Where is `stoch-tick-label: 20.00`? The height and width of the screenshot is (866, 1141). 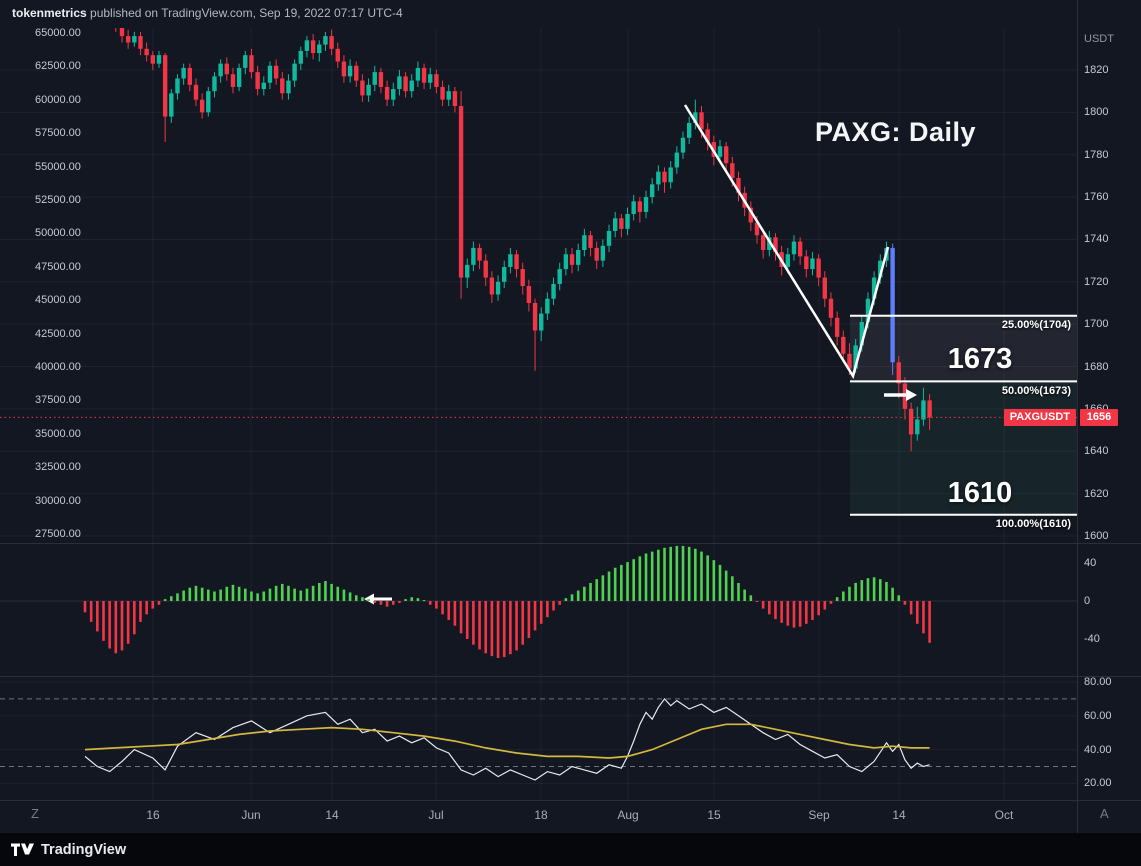 stoch-tick-label: 20.00 is located at coordinates (1098, 783).